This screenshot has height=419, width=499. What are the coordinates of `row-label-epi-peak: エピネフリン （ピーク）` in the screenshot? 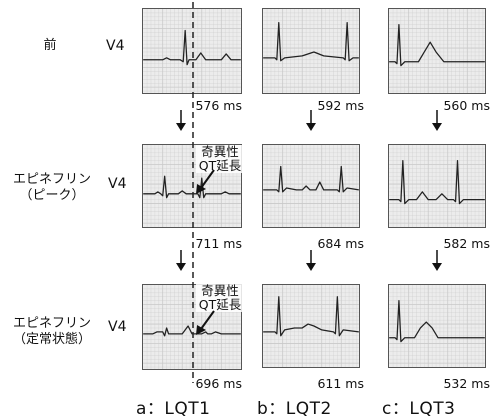 It's located at (52, 188).